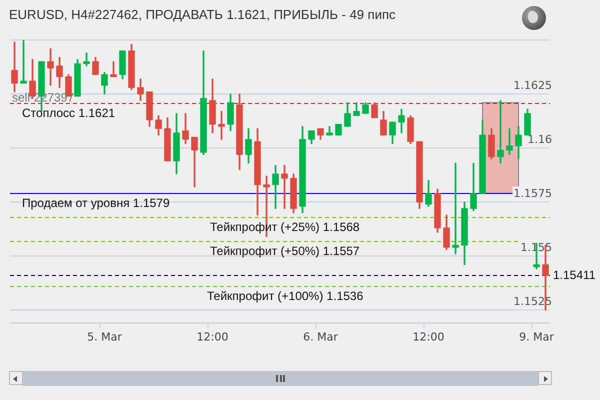 This screenshot has width=600, height=400. Describe the element at coordinates (104, 337) in the screenshot. I see `x-tick-label: 5. Mar` at that location.